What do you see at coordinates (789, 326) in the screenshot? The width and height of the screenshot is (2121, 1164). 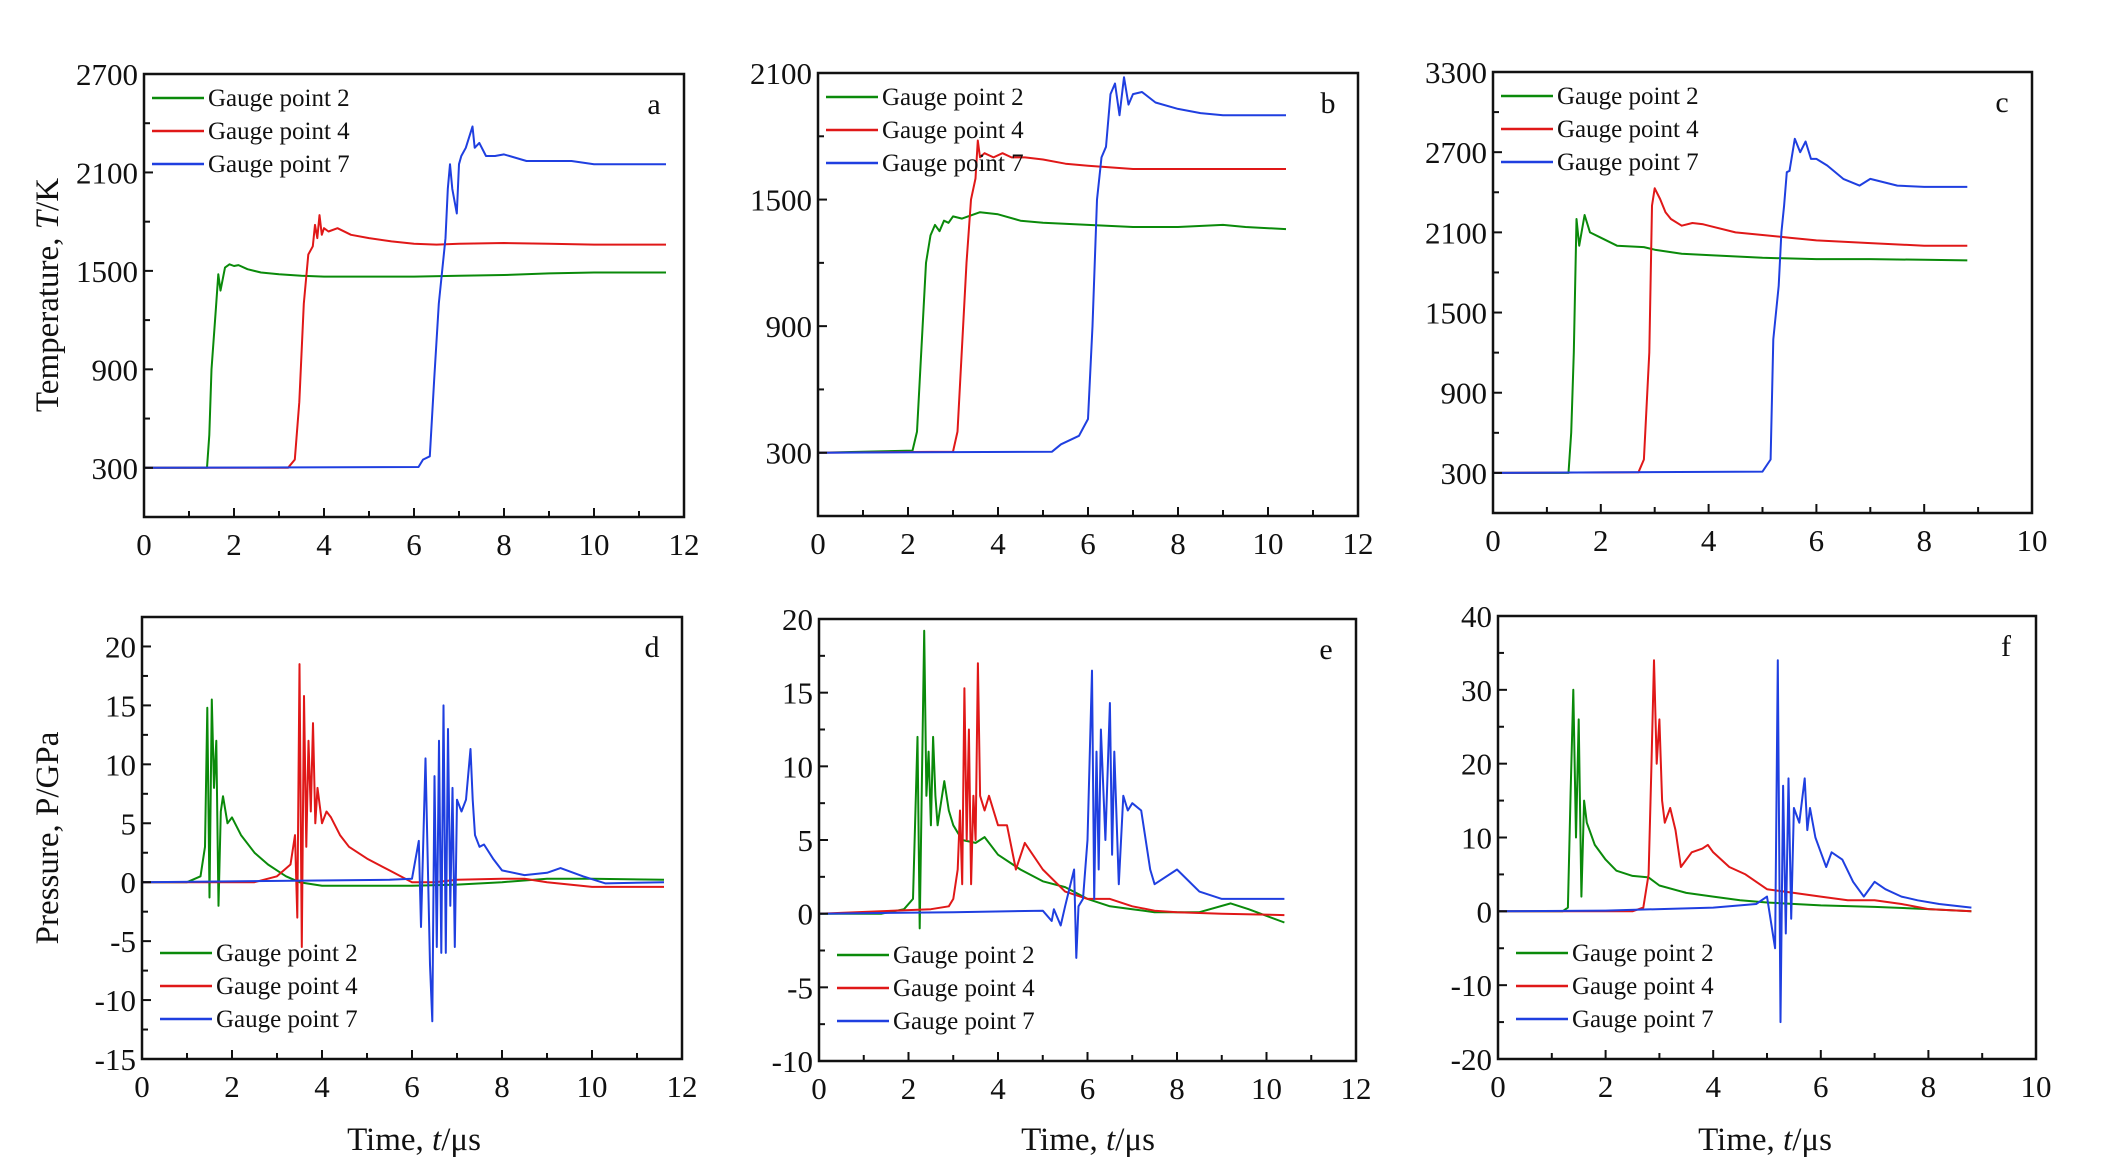 I see `y-tick-label: 900` at bounding box center [789, 326].